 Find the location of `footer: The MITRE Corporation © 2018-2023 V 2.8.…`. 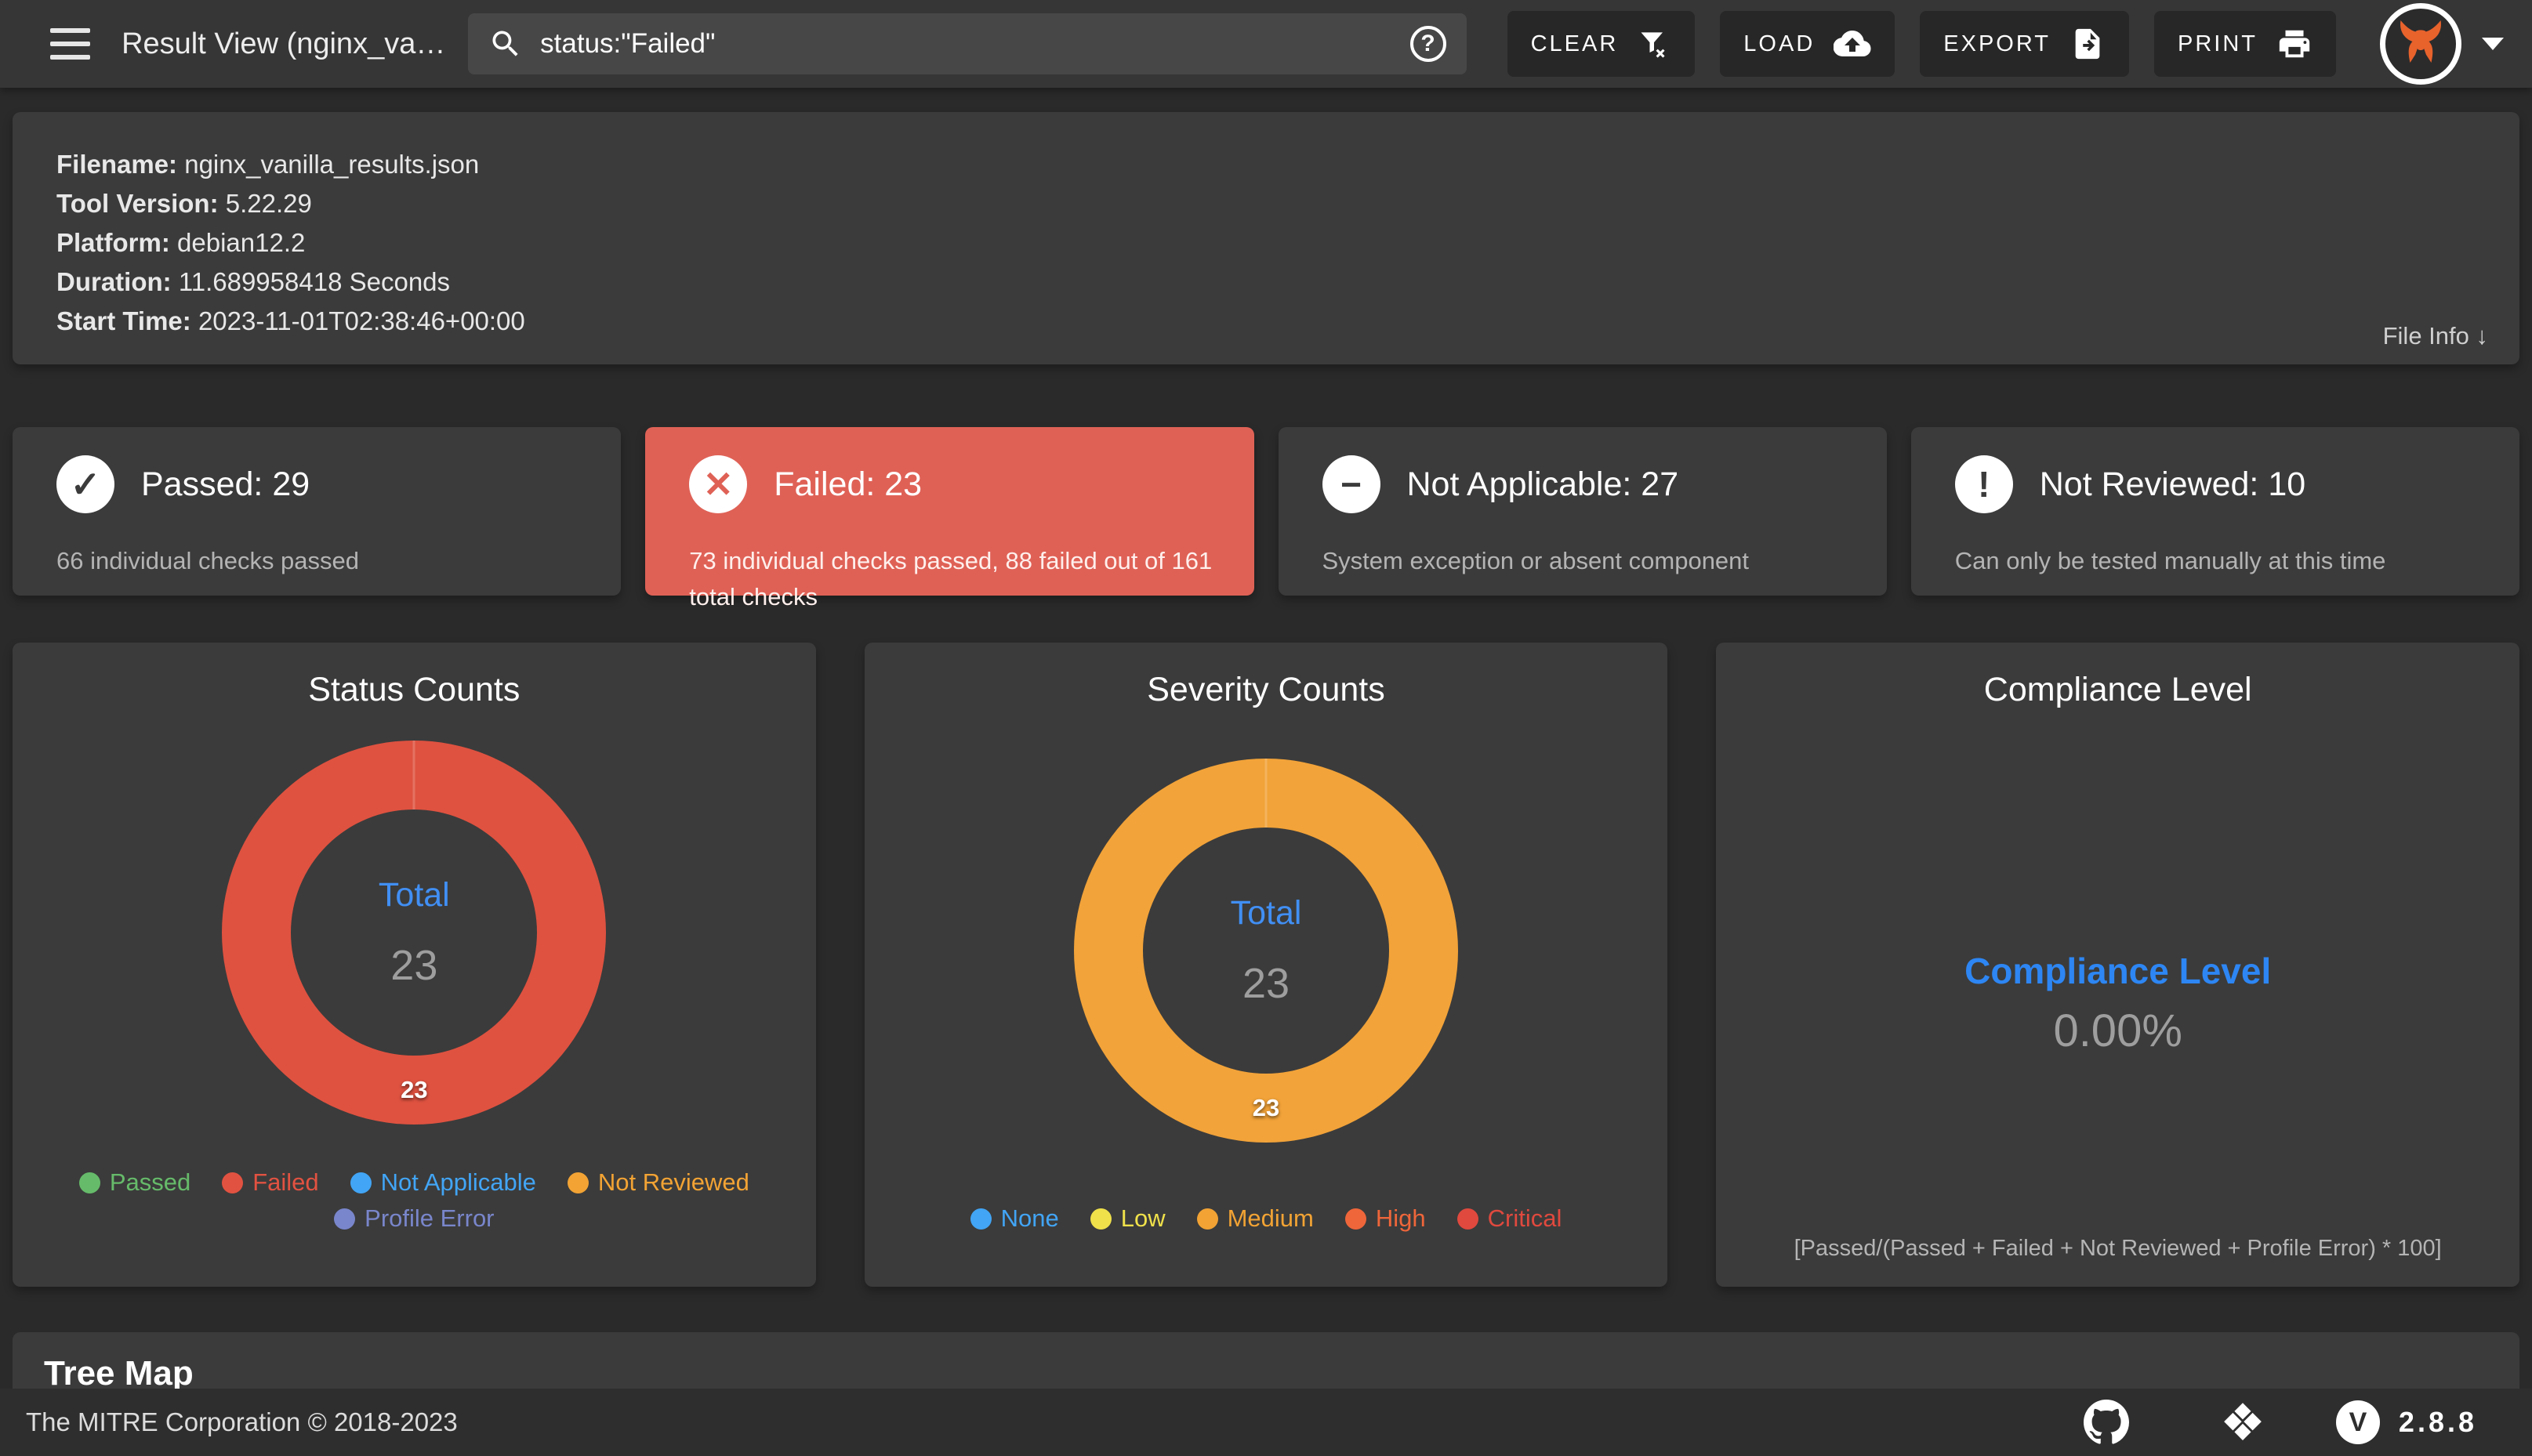

footer: The MITRE Corporation © 2018-2023 V 2.8.… is located at coordinates (1266, 1422).